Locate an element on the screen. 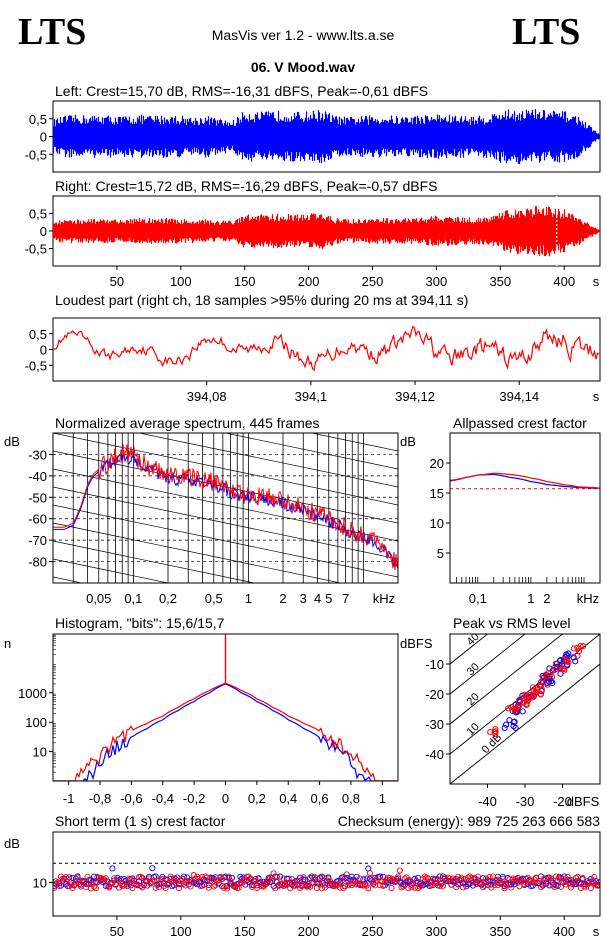  crest-short-ylabel: dB is located at coordinates (12, 843).